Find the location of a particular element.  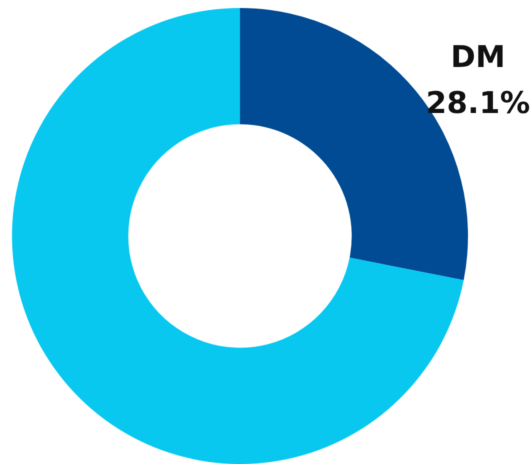

data-label: 28.1% is located at coordinates (478, 104).